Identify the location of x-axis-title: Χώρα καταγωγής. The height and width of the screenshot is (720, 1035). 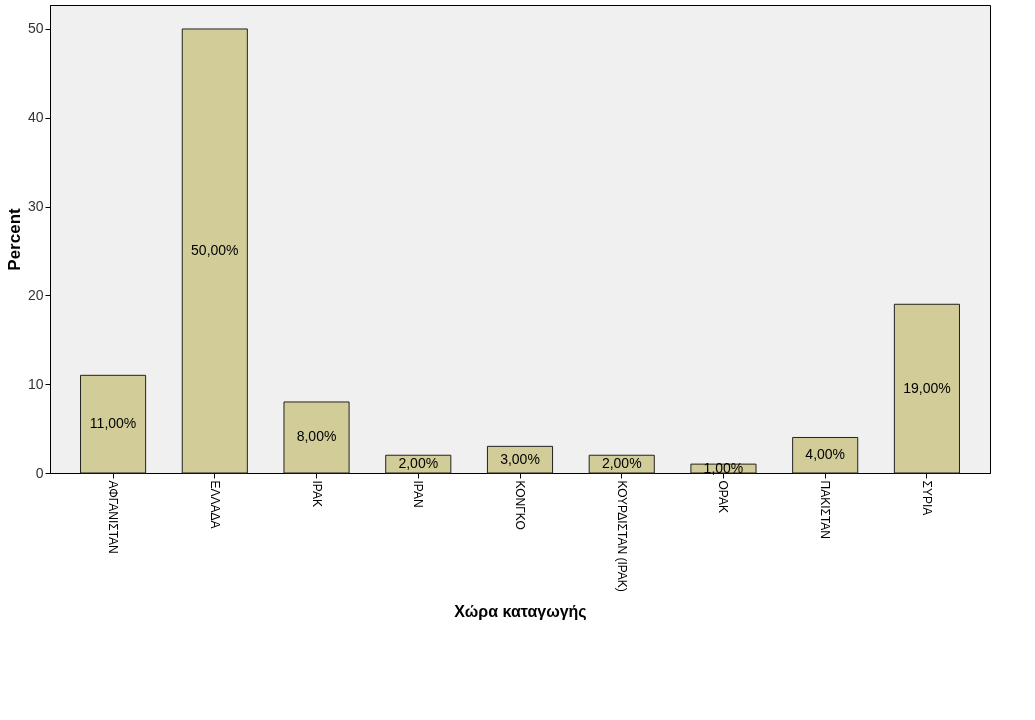
(520, 611).